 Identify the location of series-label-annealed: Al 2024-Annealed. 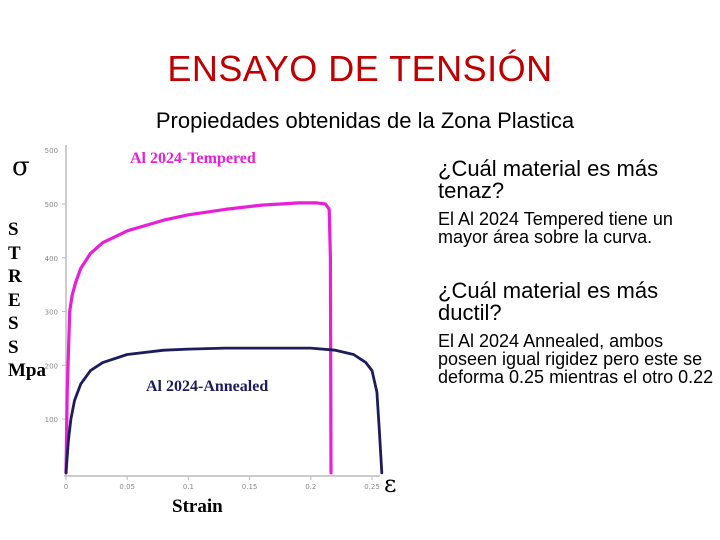
(207, 386).